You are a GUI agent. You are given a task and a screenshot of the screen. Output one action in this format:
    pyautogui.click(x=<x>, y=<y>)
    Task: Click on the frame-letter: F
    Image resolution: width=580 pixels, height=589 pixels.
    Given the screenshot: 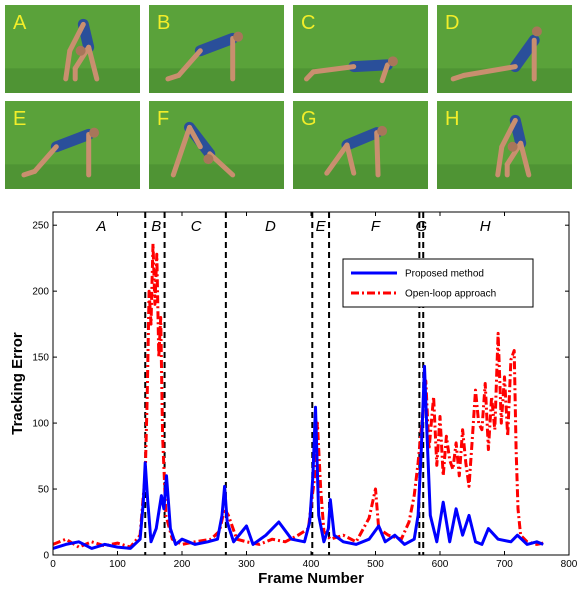 What is the action you would take?
    pyautogui.click(x=163, y=119)
    